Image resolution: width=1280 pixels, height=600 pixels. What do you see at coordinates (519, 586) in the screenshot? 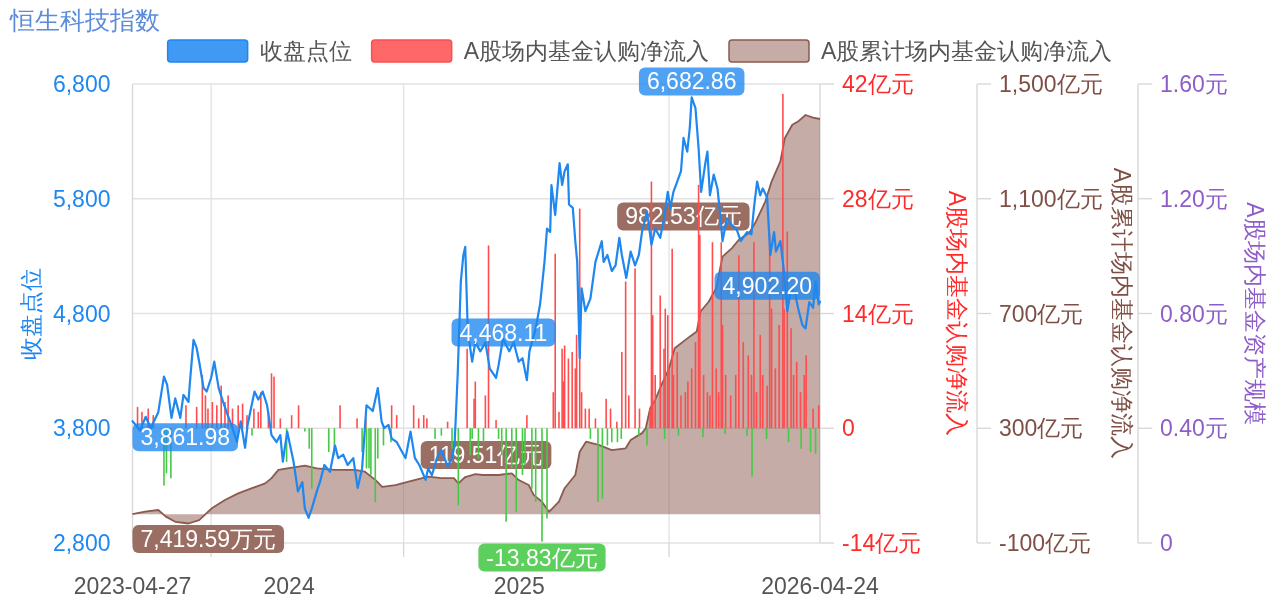
I see `text: 2025` at bounding box center [519, 586].